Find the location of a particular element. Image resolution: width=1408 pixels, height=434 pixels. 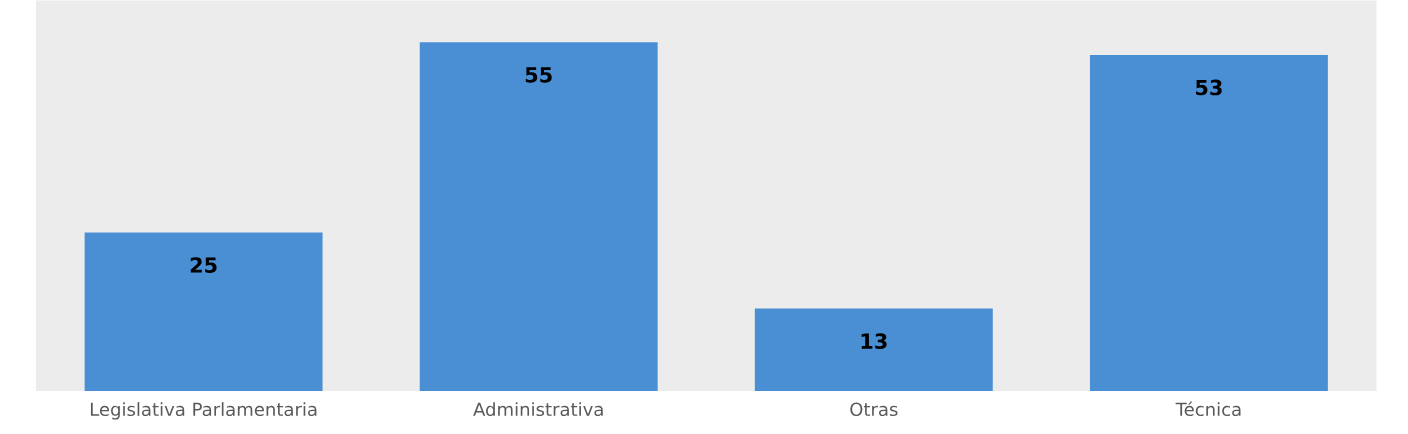

x-tick-label: Técnica is located at coordinates (1208, 409).